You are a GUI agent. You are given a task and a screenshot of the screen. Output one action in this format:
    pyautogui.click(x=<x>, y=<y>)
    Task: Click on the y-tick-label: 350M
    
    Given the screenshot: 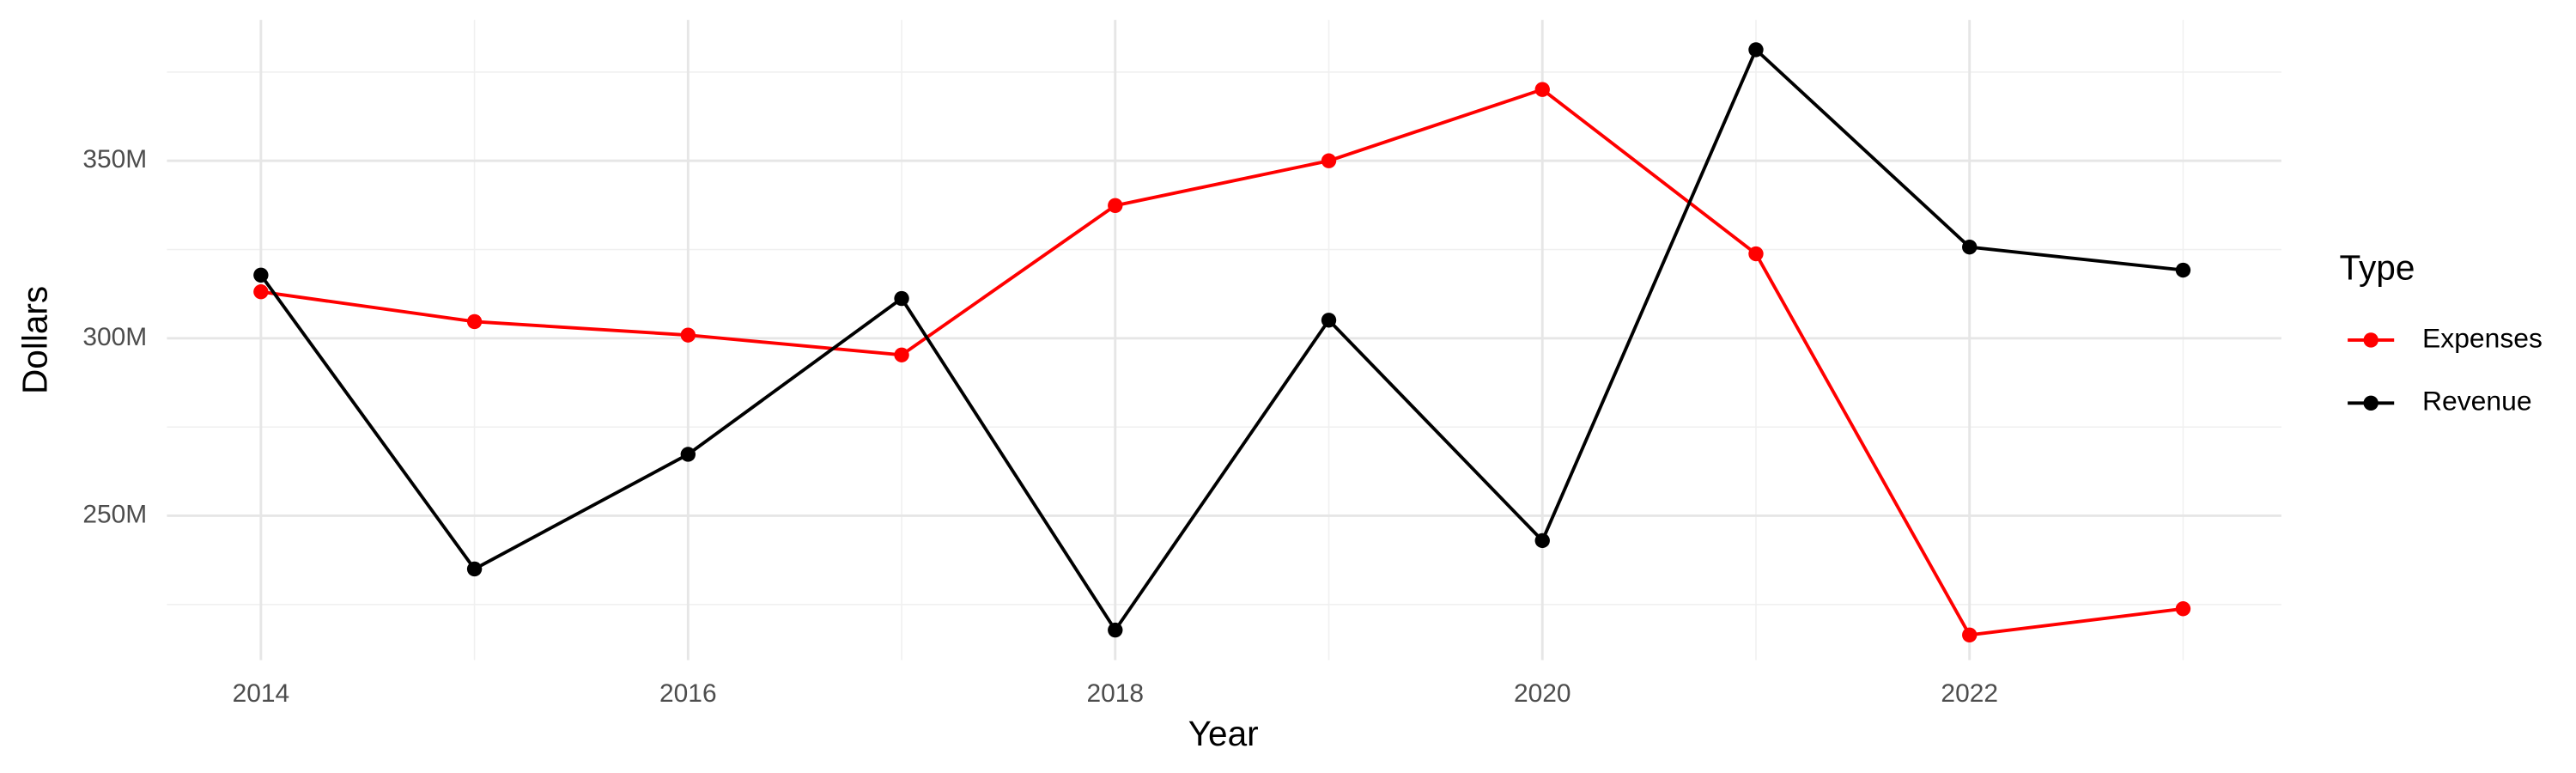 What is the action you would take?
    pyautogui.click(x=114, y=159)
    